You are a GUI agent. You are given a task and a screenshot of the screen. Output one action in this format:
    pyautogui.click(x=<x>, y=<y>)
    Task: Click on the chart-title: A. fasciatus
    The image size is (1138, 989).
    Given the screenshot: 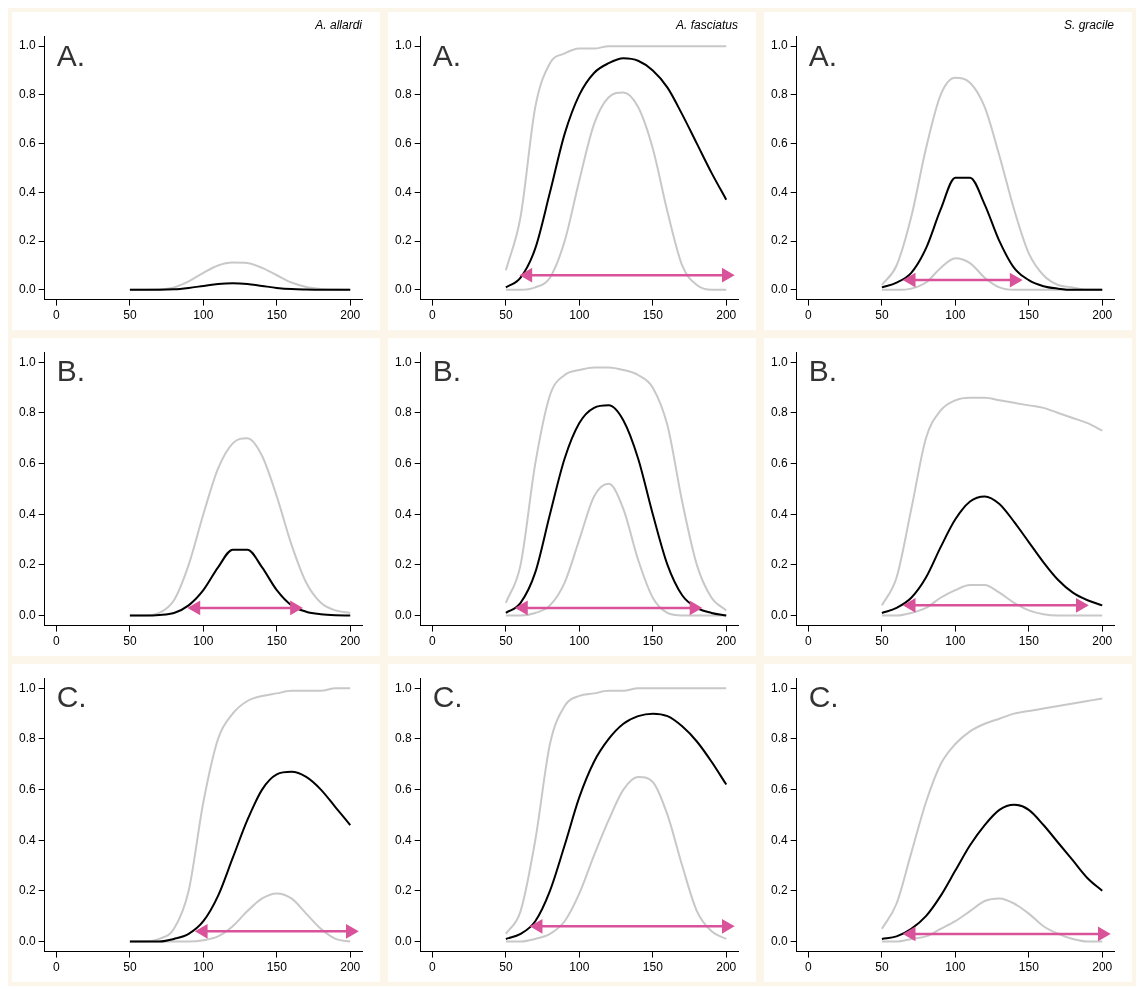 What is the action you would take?
    pyautogui.click(x=706, y=24)
    